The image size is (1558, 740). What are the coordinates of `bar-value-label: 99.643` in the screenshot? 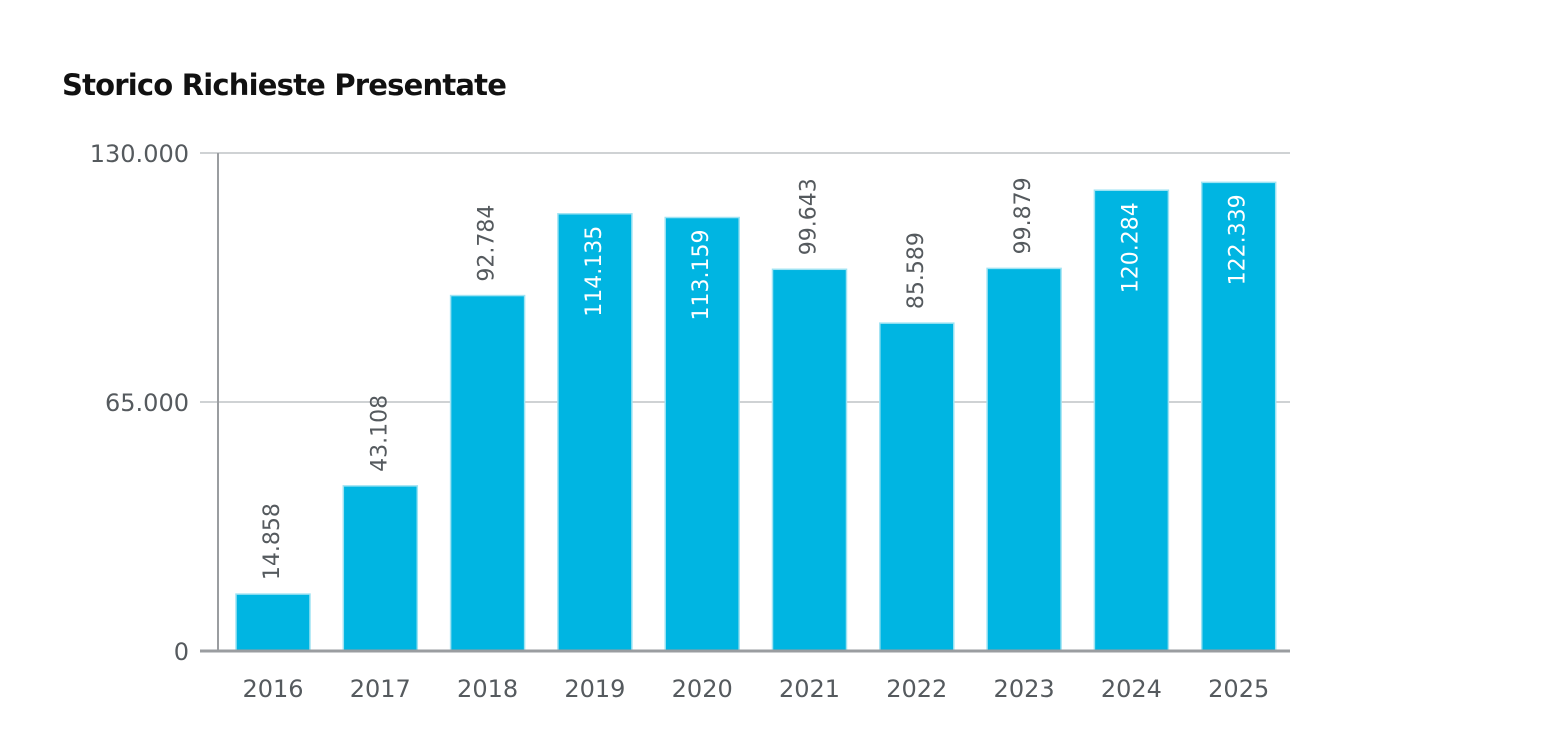 It's located at (809, 216).